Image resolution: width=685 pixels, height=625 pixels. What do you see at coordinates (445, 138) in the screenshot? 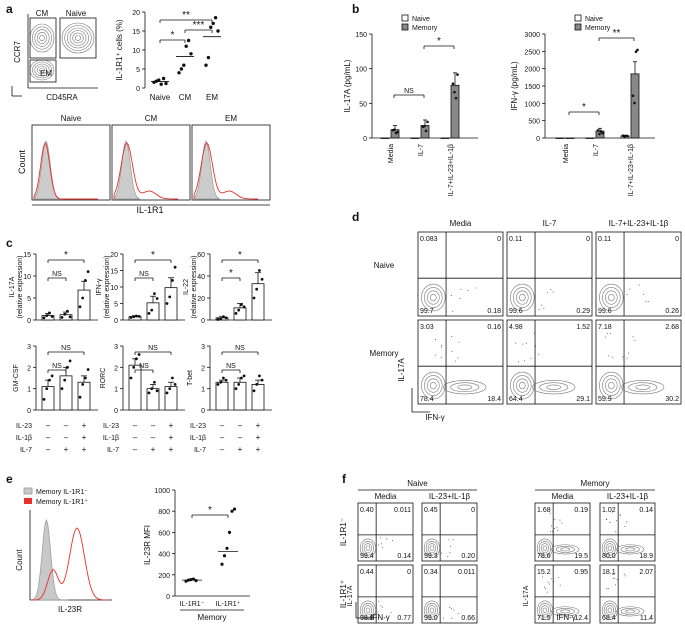
I see `panel-b-bar` at bounding box center [445, 138].